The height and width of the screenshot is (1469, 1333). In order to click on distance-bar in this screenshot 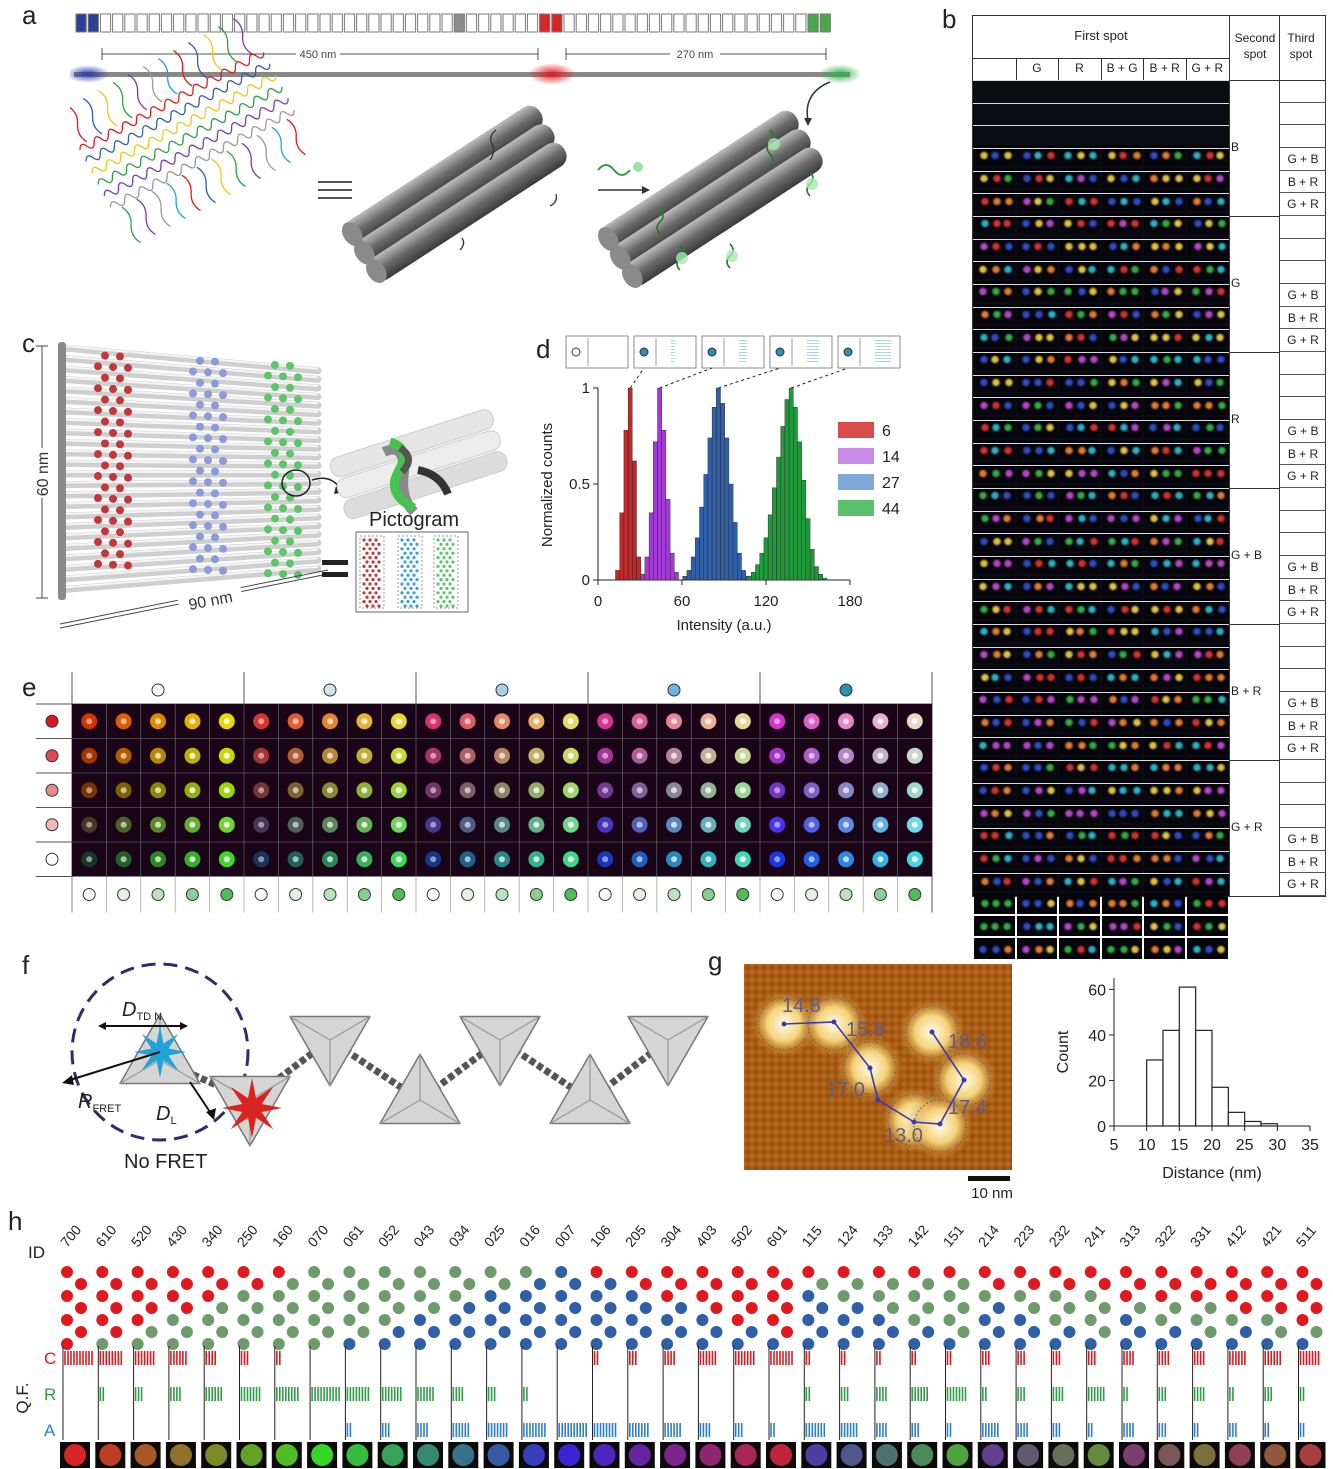, I will do `click(1220, 1106)`.